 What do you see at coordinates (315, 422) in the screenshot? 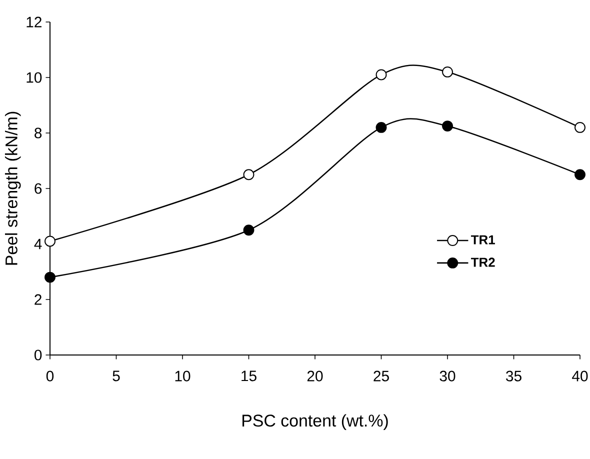
I see `x-axis-title: PSC content (wt.%)` at bounding box center [315, 422].